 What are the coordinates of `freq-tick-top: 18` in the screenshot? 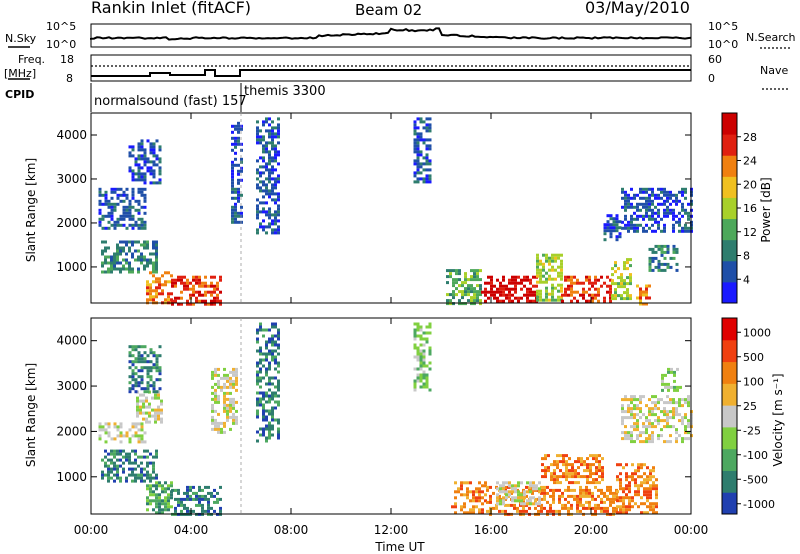 It's located at (67, 59).